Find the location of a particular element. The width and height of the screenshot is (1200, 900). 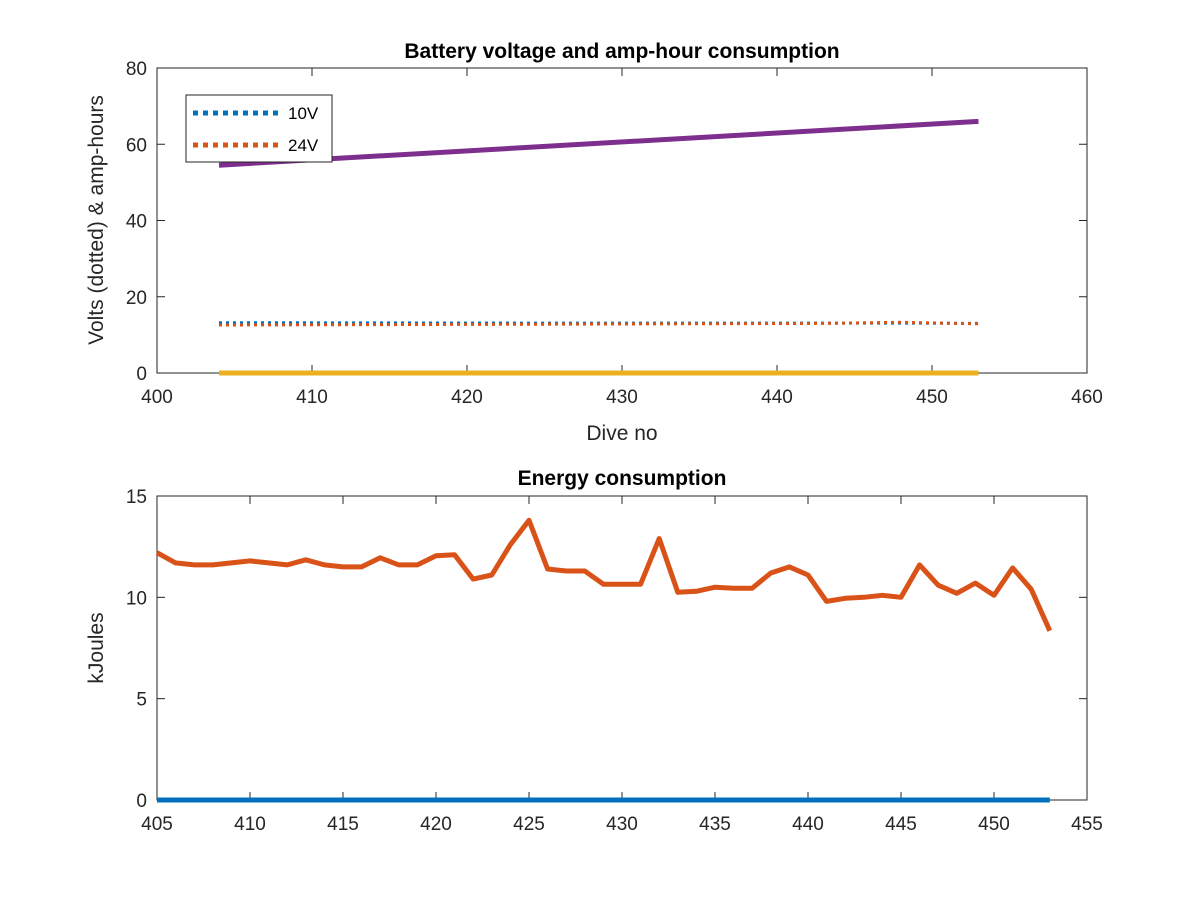

x-tick-label: 435 is located at coordinates (715, 824).